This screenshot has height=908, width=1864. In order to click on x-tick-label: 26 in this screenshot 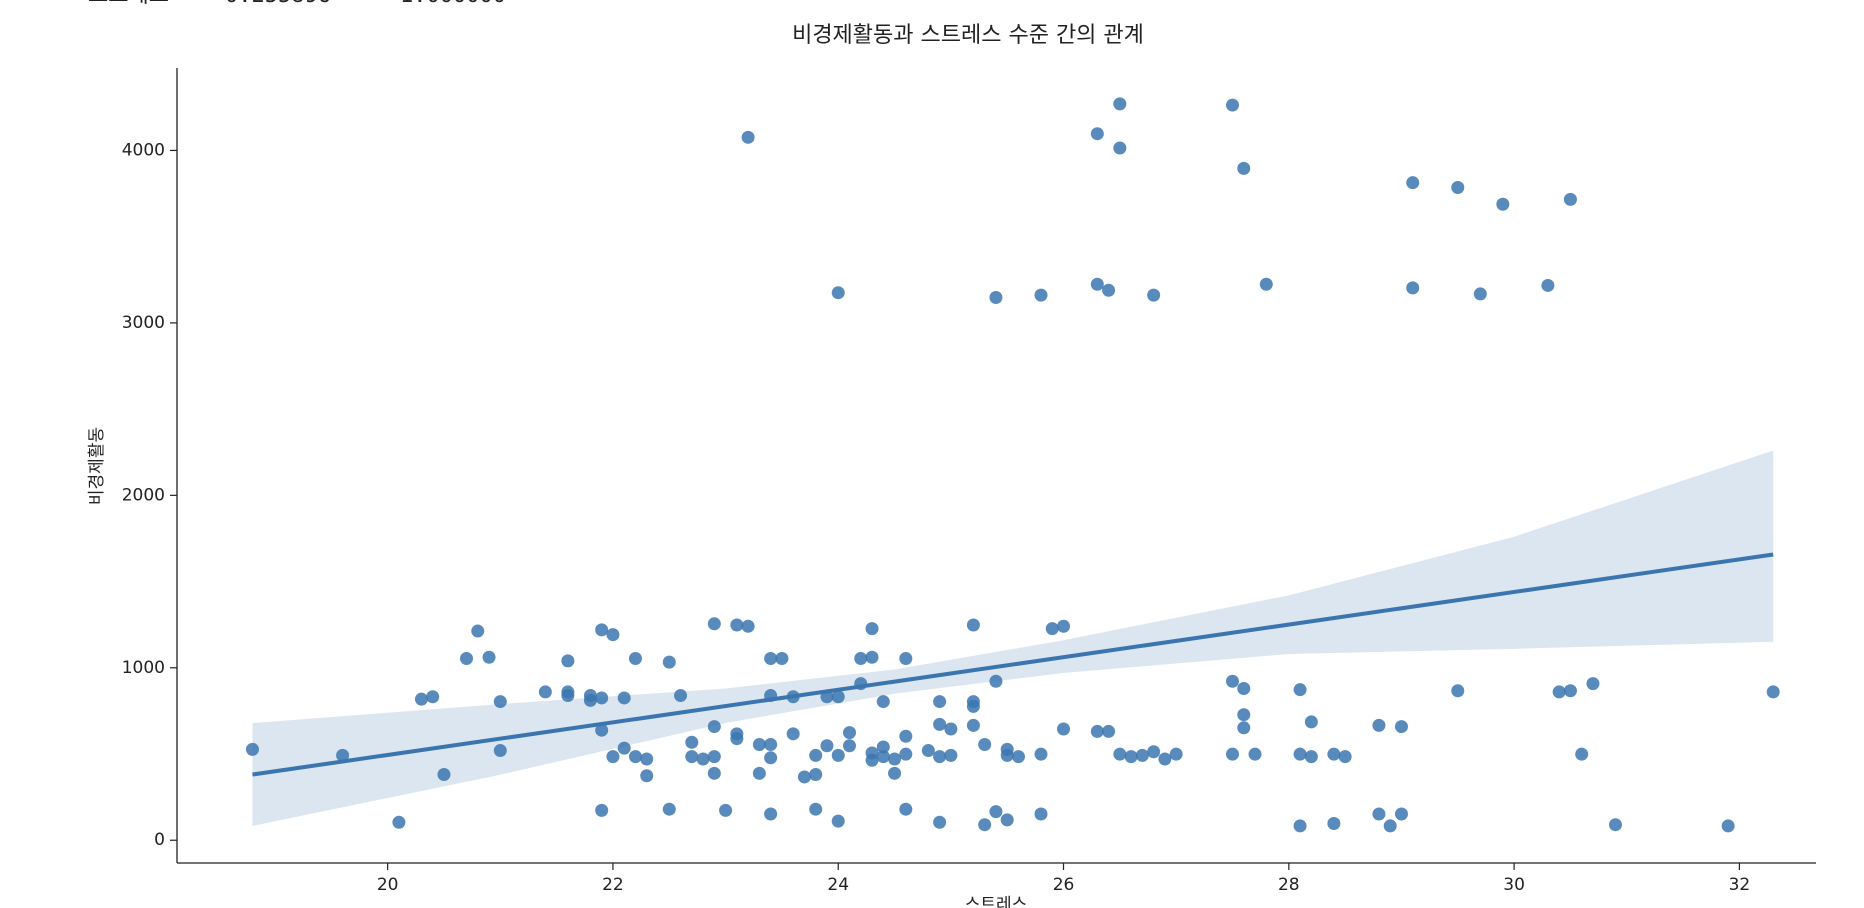, I will do `click(1064, 885)`.